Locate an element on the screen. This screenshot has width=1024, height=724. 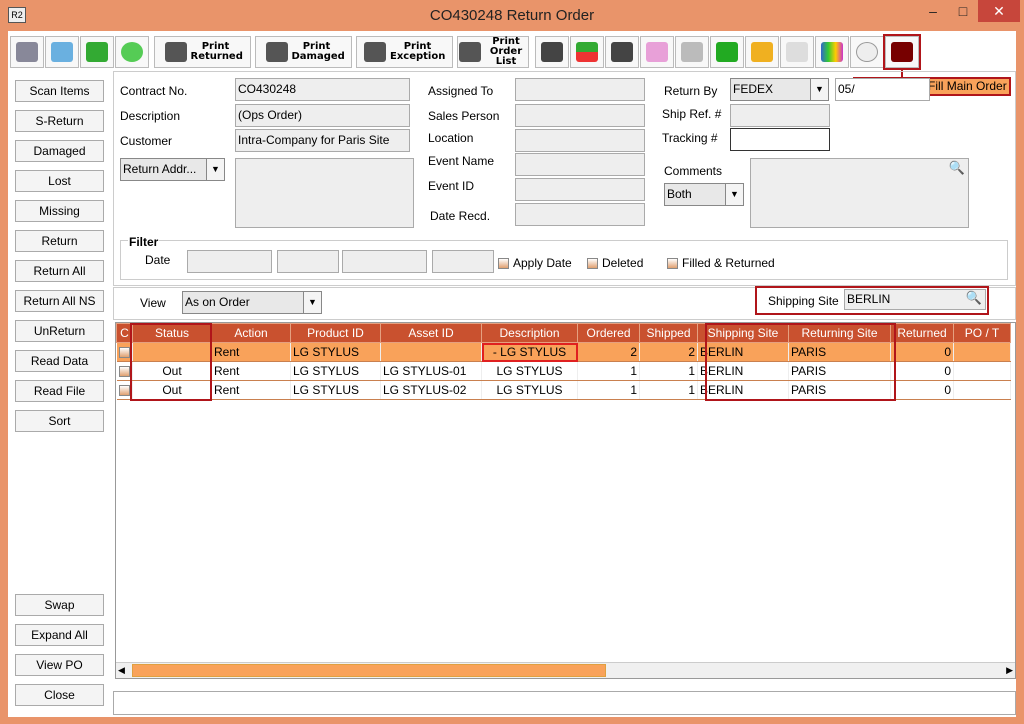
button-s-return: S-Return is located at coordinates (59, 121).